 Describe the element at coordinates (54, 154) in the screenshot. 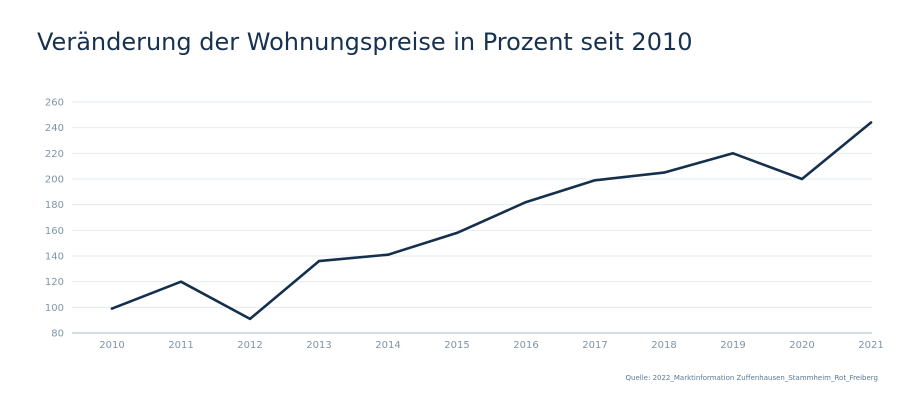

I see `y-tick-label: 220` at that location.